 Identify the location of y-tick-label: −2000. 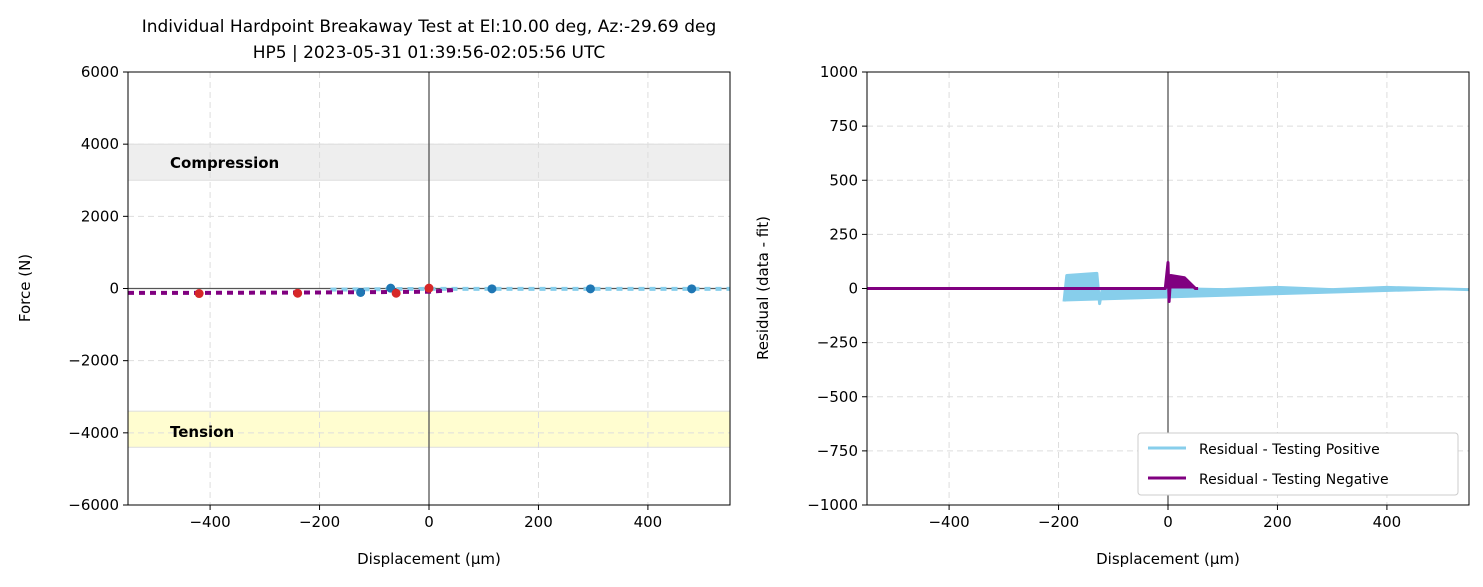
(93, 361).